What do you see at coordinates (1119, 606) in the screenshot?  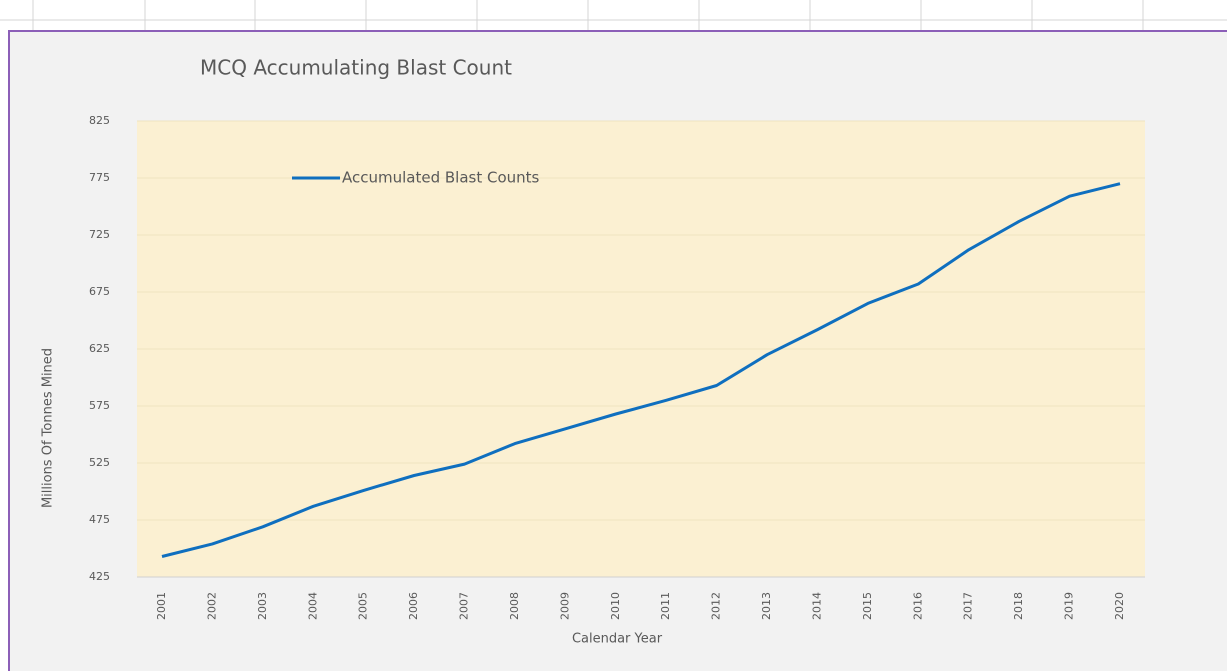 I see `x-tick-label: 2020` at bounding box center [1119, 606].